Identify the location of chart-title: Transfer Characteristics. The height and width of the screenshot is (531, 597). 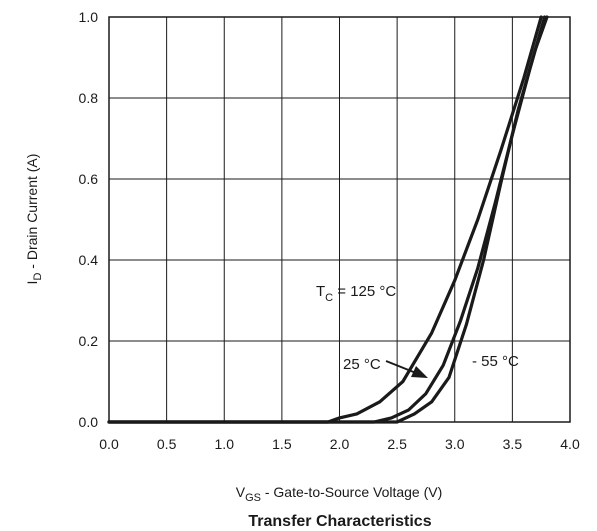
(339, 521).